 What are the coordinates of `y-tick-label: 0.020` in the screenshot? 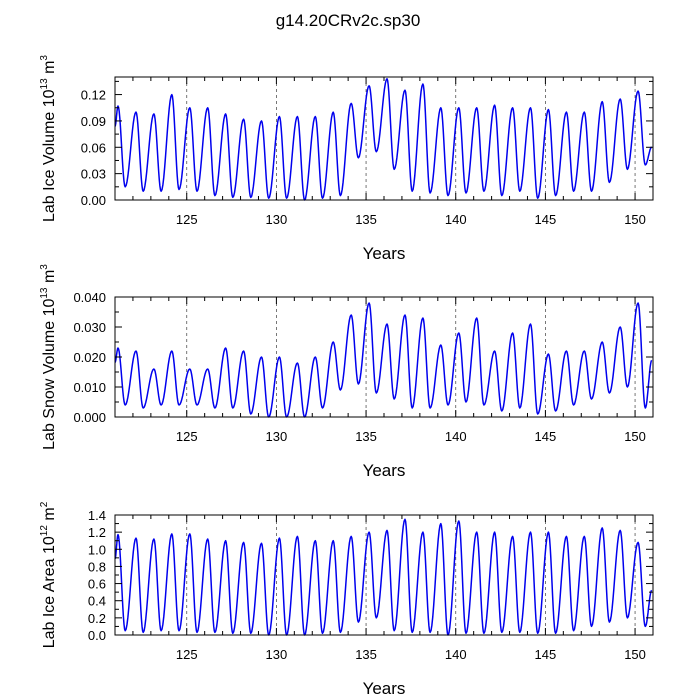 It's located at (89, 357).